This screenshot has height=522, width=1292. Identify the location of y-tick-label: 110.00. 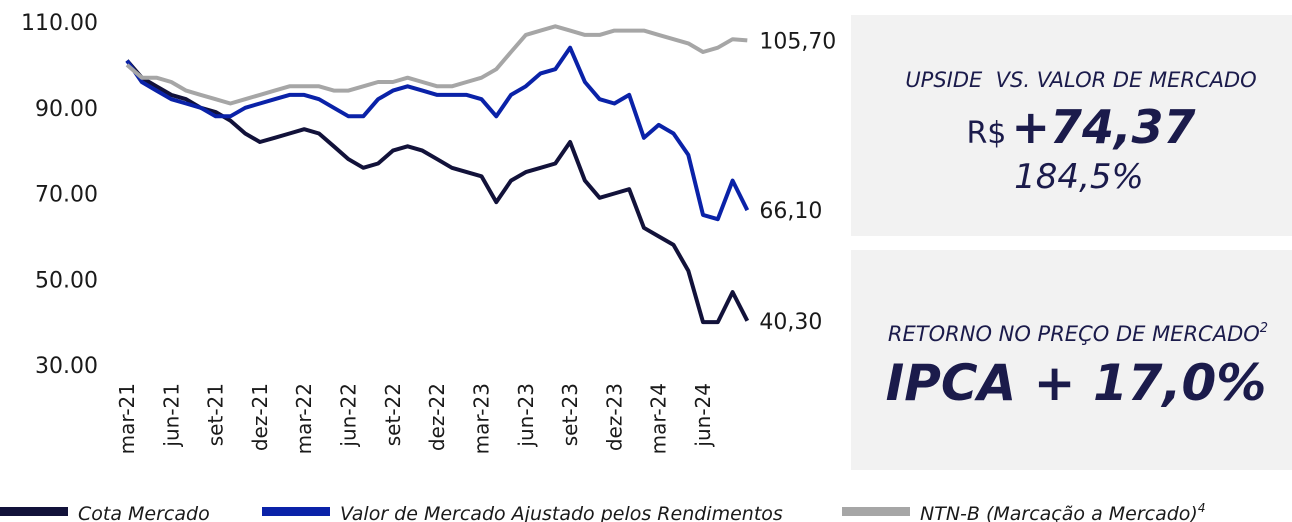
(59, 23).